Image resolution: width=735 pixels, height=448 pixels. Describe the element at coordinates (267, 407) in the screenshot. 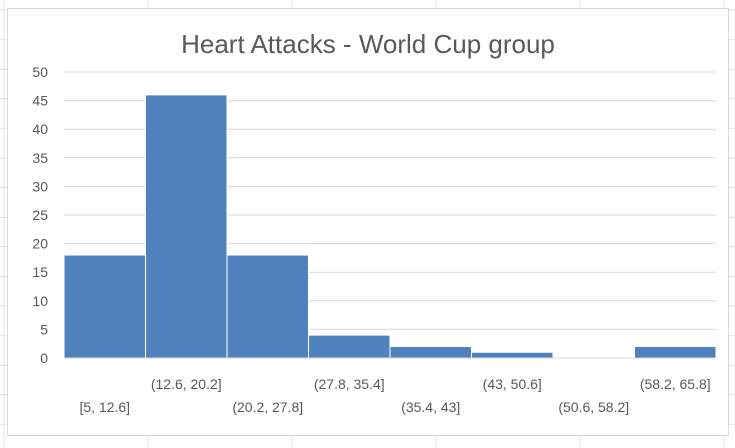

I see `x-tick-label: (20.2, 27.8]` at that location.